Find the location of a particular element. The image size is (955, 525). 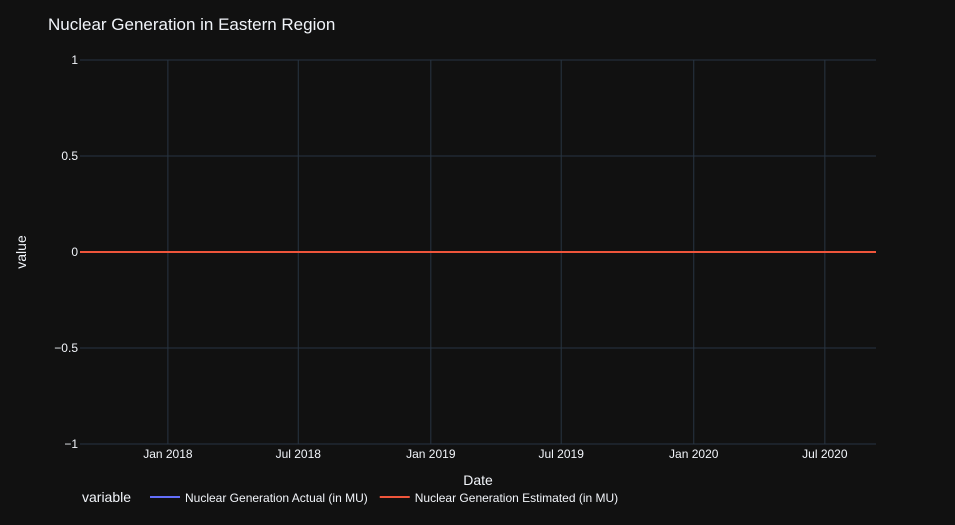

y-tick-label: −0.5 is located at coordinates (66, 348).